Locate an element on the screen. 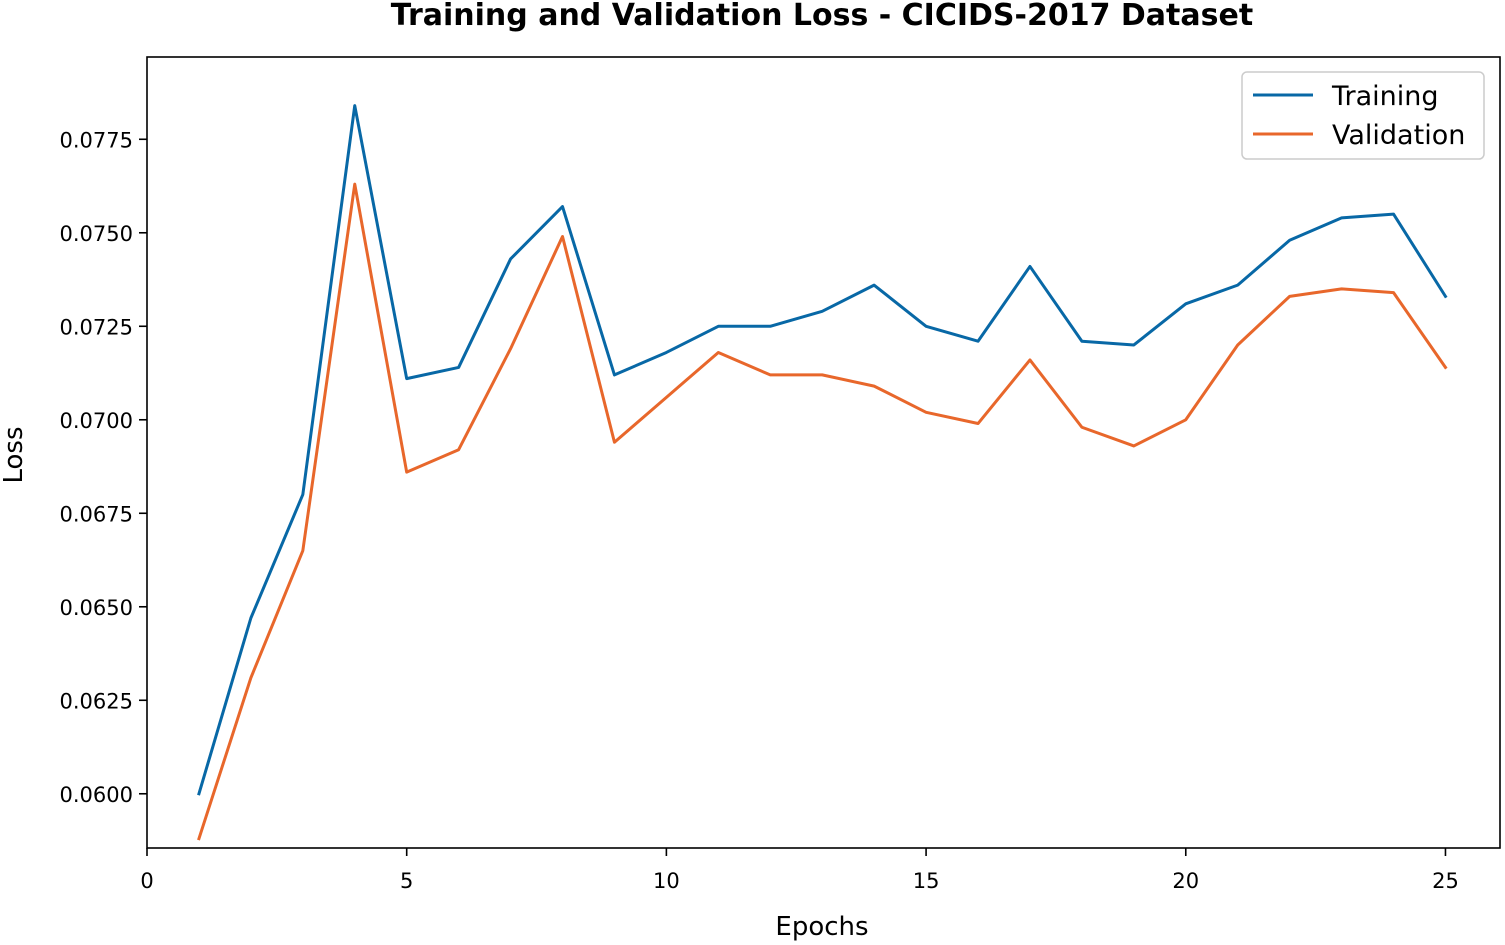  y-tick-label: 0.0725 is located at coordinates (96, 327).